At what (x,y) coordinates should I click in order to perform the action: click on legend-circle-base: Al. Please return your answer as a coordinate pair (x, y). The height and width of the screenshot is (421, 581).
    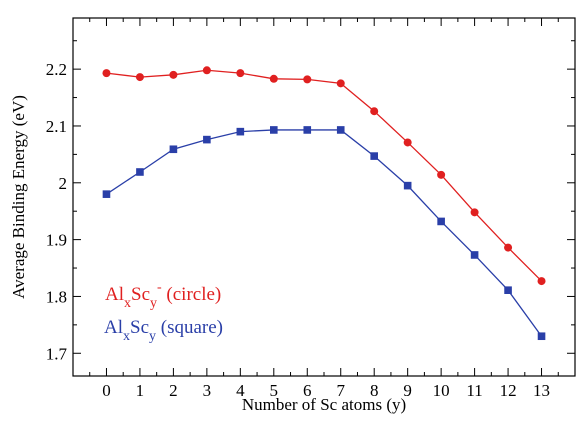
    Looking at the image, I should click on (114, 294).